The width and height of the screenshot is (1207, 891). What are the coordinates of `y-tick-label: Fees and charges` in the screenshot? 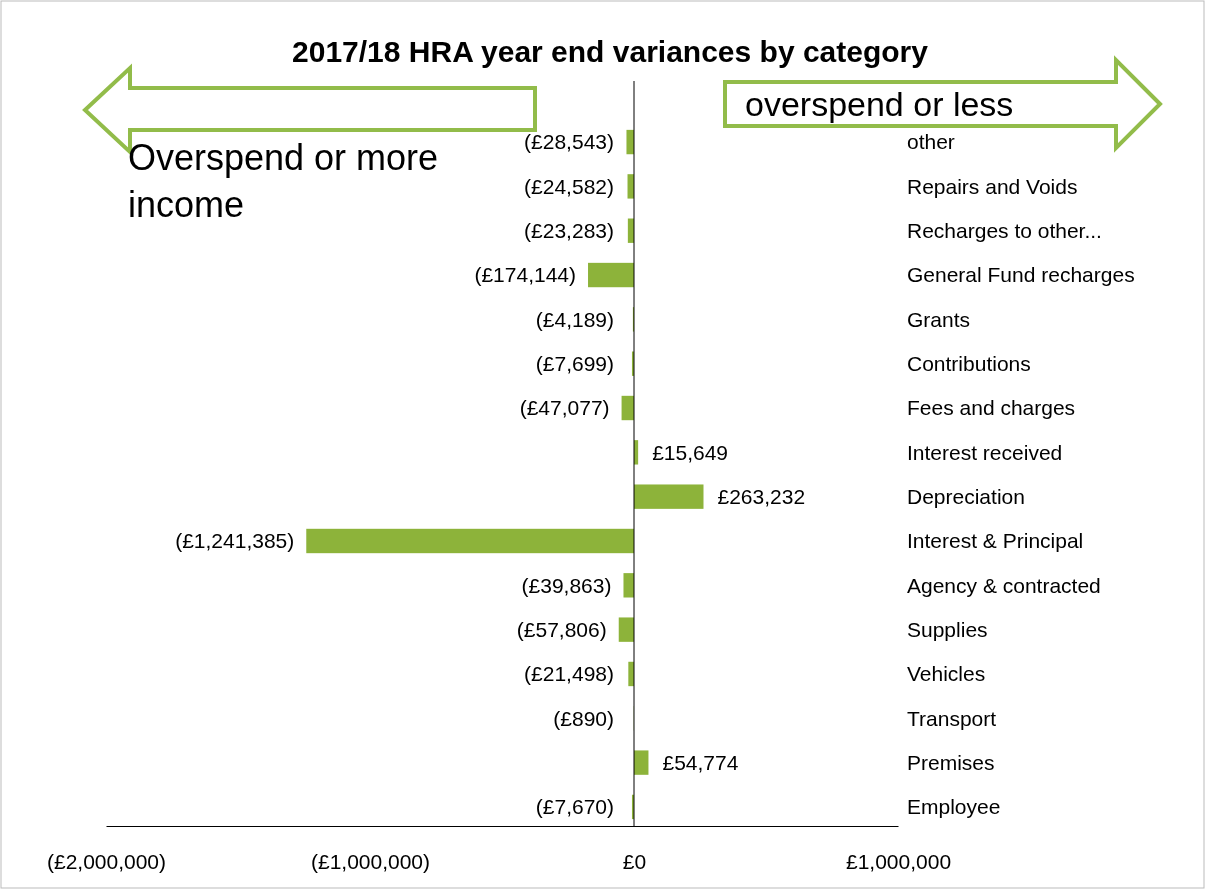 It's located at (991, 408).